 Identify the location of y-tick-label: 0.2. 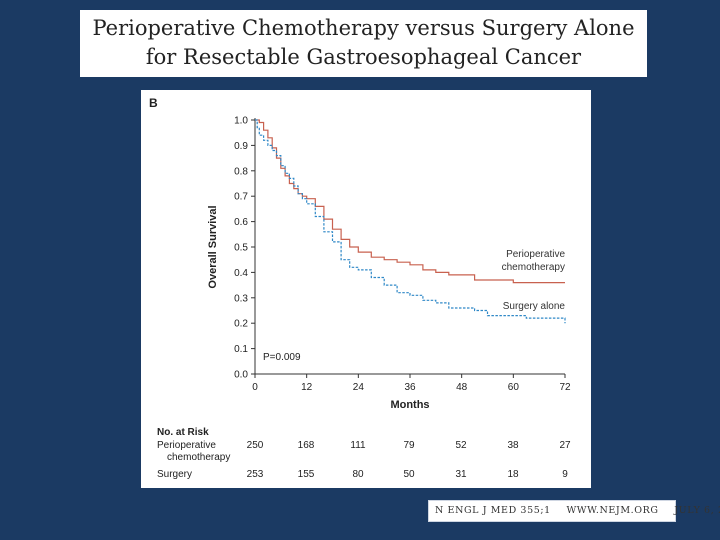
(241, 324).